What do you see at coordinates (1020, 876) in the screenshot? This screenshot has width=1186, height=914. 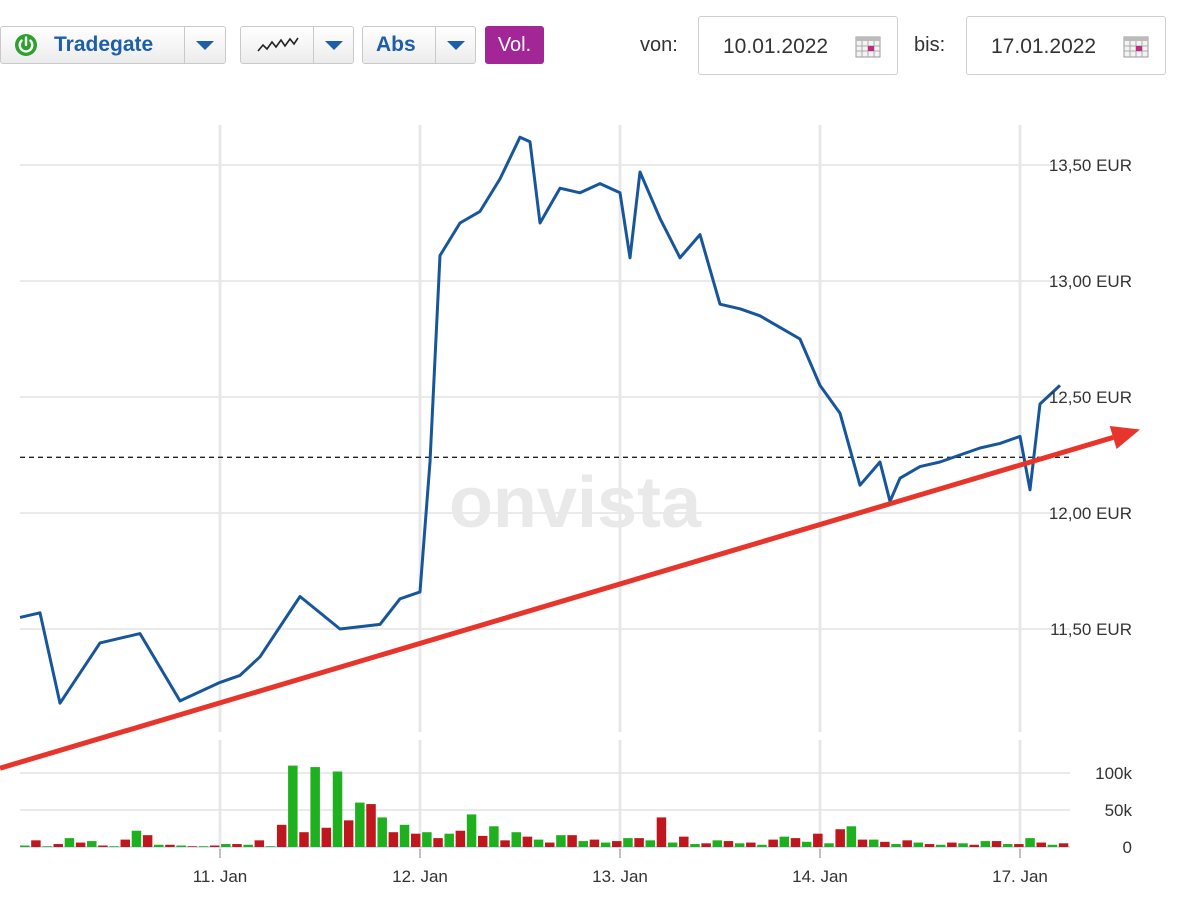 I see `x-tick-label: 17. Jan` at bounding box center [1020, 876].